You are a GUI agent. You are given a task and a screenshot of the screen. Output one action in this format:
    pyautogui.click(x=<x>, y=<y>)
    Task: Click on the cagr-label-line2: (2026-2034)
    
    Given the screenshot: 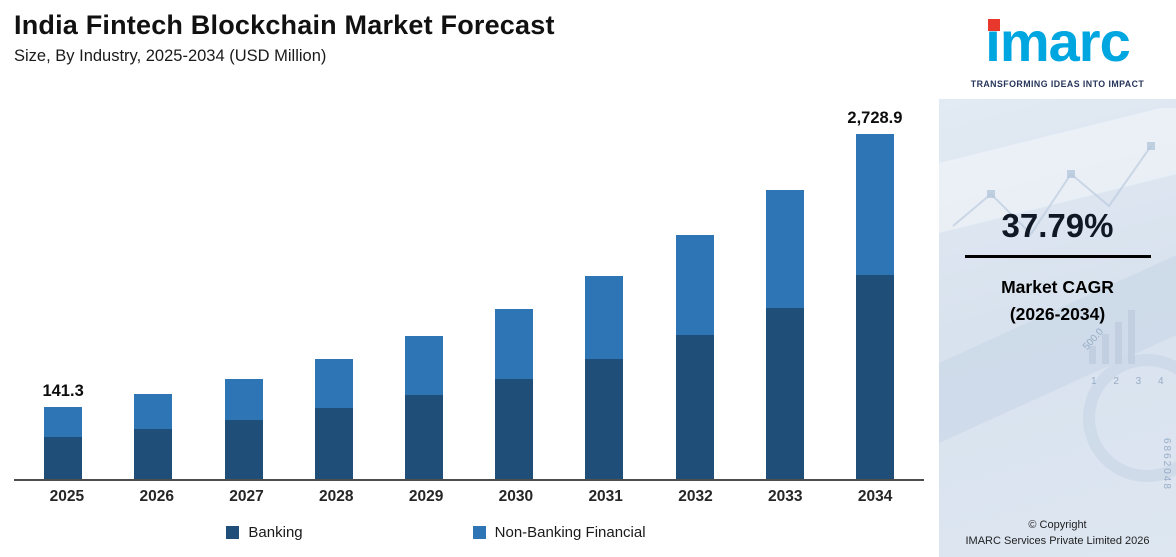 What is the action you would take?
    pyautogui.click(x=1057, y=314)
    